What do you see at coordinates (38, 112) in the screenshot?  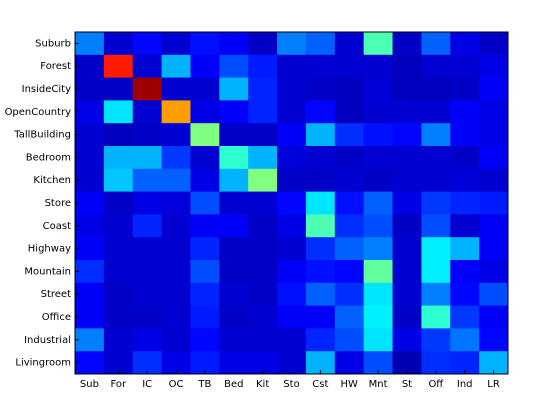 I see `y-tick-label: OpenCountry` at bounding box center [38, 112].